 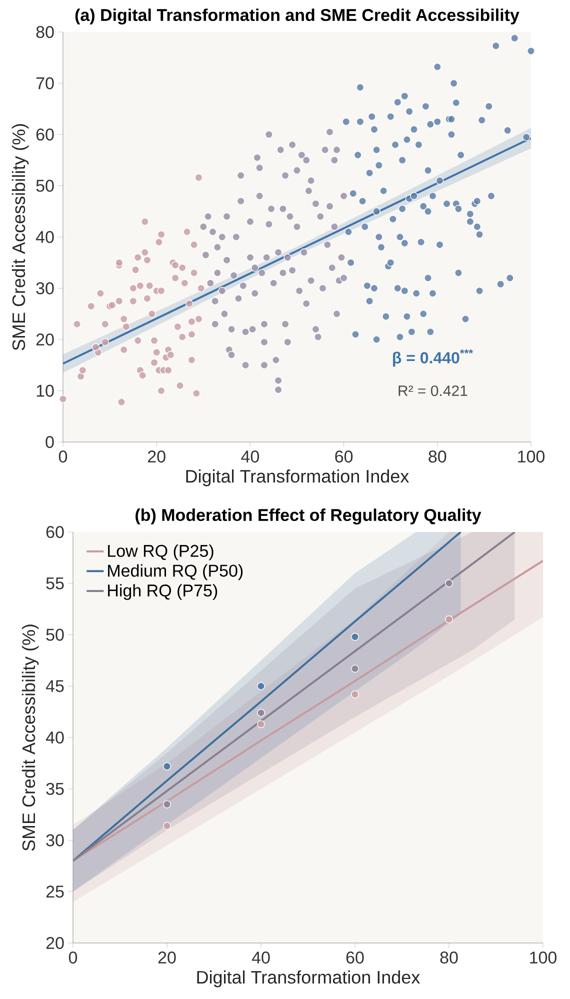 I want to click on chart-title: (b) Moderation Effect of Regulatory Quality, so click(x=309, y=516).